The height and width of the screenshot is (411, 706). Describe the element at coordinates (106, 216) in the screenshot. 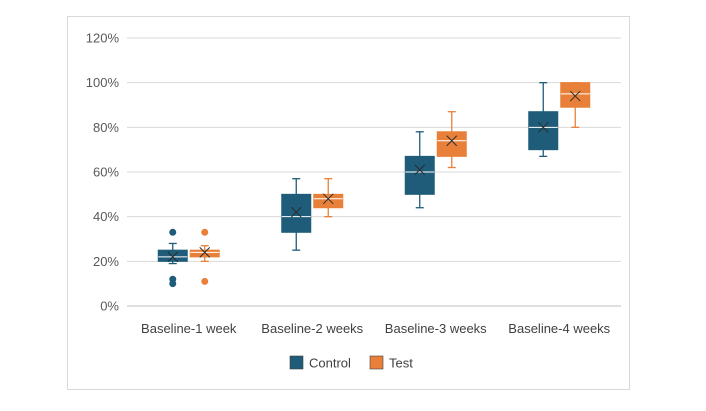

I see `y-tick-label: 40%` at that location.